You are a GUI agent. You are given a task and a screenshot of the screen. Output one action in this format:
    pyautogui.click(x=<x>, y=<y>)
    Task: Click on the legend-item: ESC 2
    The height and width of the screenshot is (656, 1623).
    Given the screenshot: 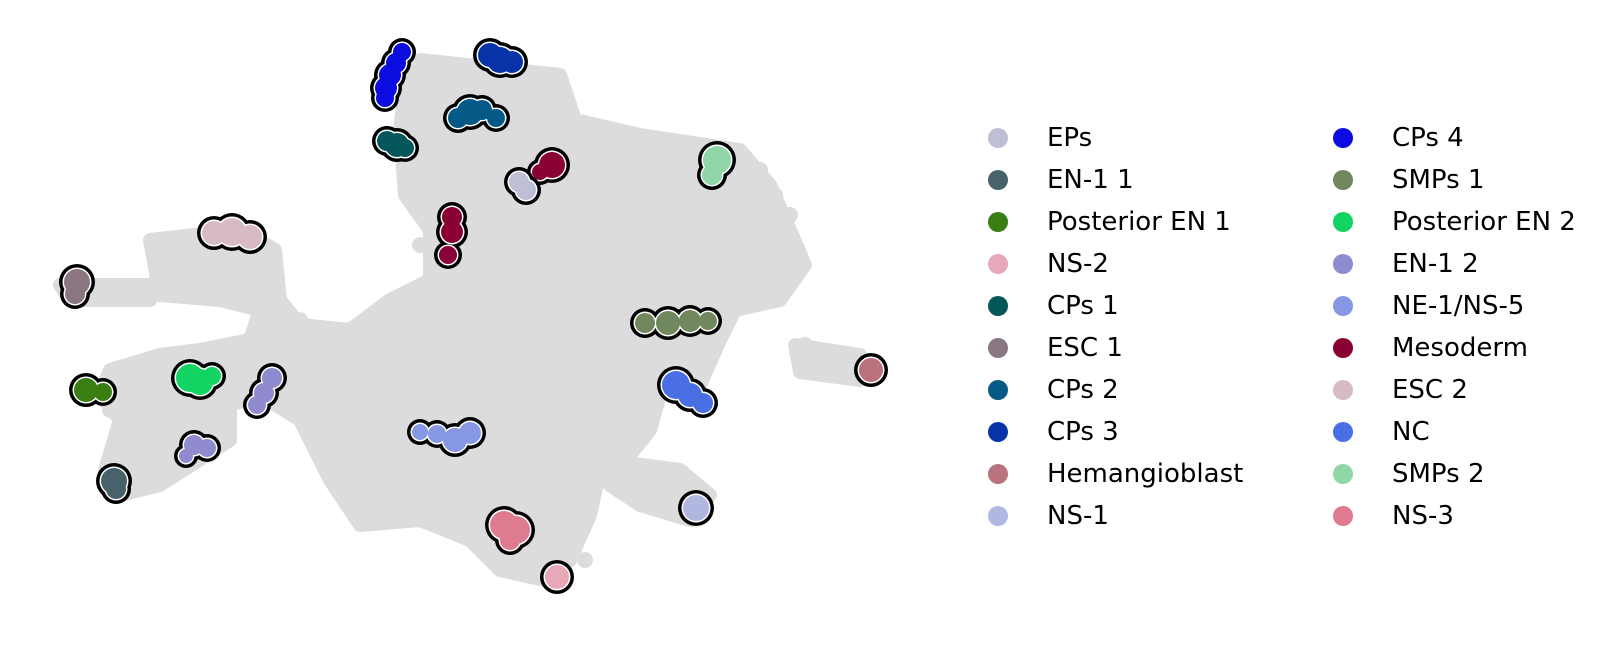 What is the action you would take?
    pyautogui.click(x=1463, y=390)
    